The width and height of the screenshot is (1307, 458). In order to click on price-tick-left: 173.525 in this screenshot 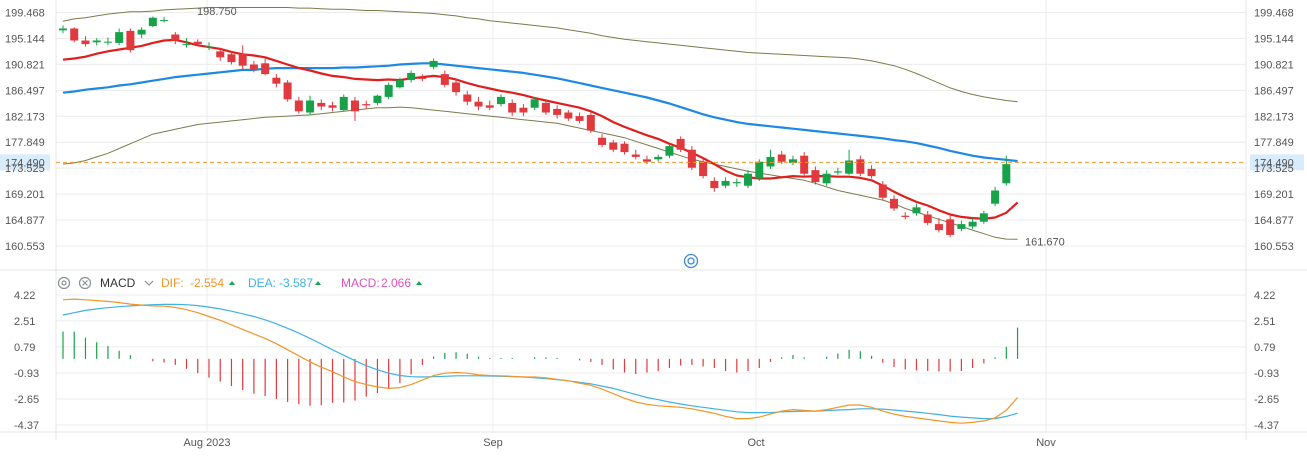, I will do `click(25, 169)`.